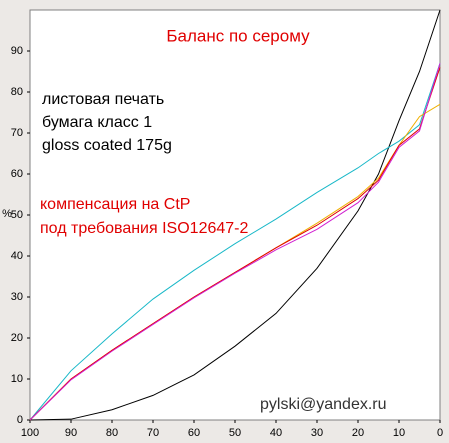 The image size is (449, 443). Describe the element at coordinates (17, 297) in the screenshot. I see `y-tick-label: 30` at that location.